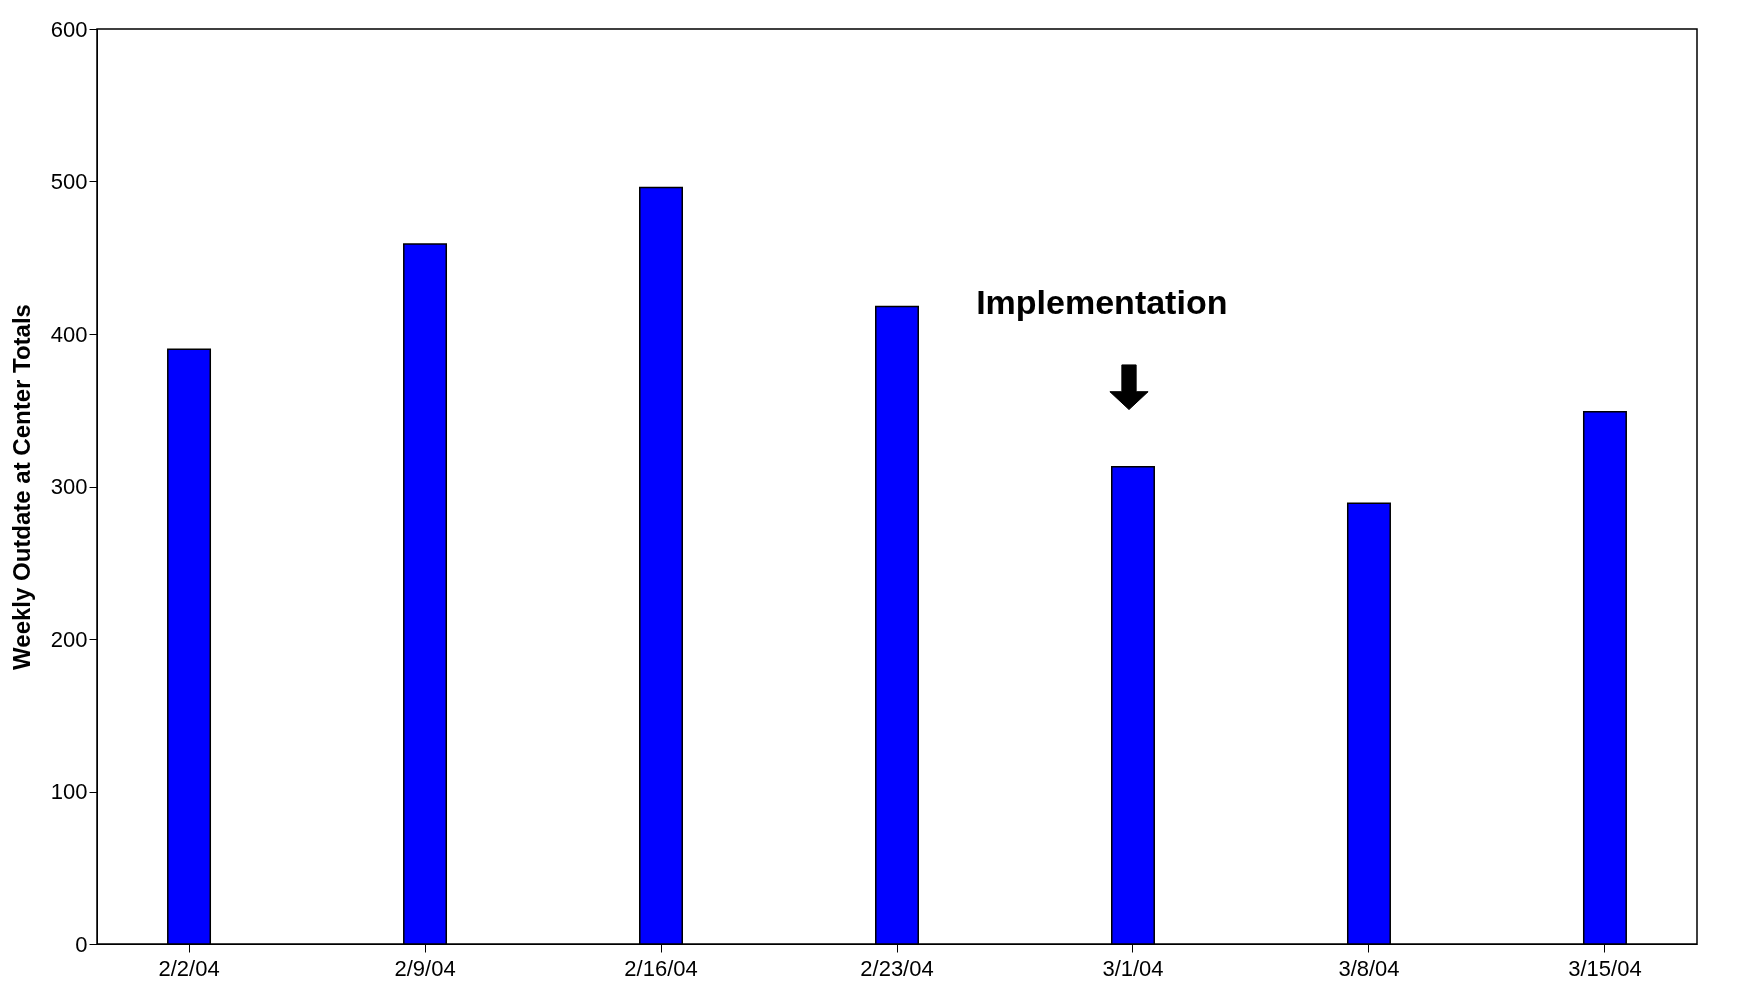 Image resolution: width=1761 pixels, height=1001 pixels. What do you see at coordinates (69, 639) in the screenshot?
I see `y-tick-label: 200` at bounding box center [69, 639].